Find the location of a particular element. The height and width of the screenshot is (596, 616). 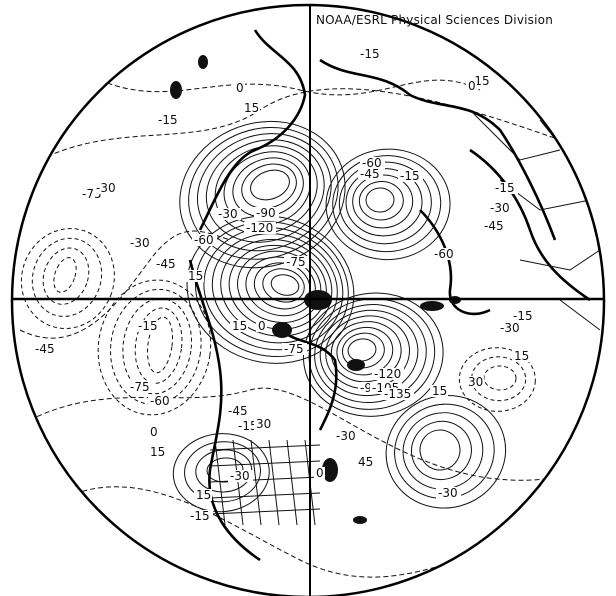

contour-label: -120 is located at coordinates (387, 374).